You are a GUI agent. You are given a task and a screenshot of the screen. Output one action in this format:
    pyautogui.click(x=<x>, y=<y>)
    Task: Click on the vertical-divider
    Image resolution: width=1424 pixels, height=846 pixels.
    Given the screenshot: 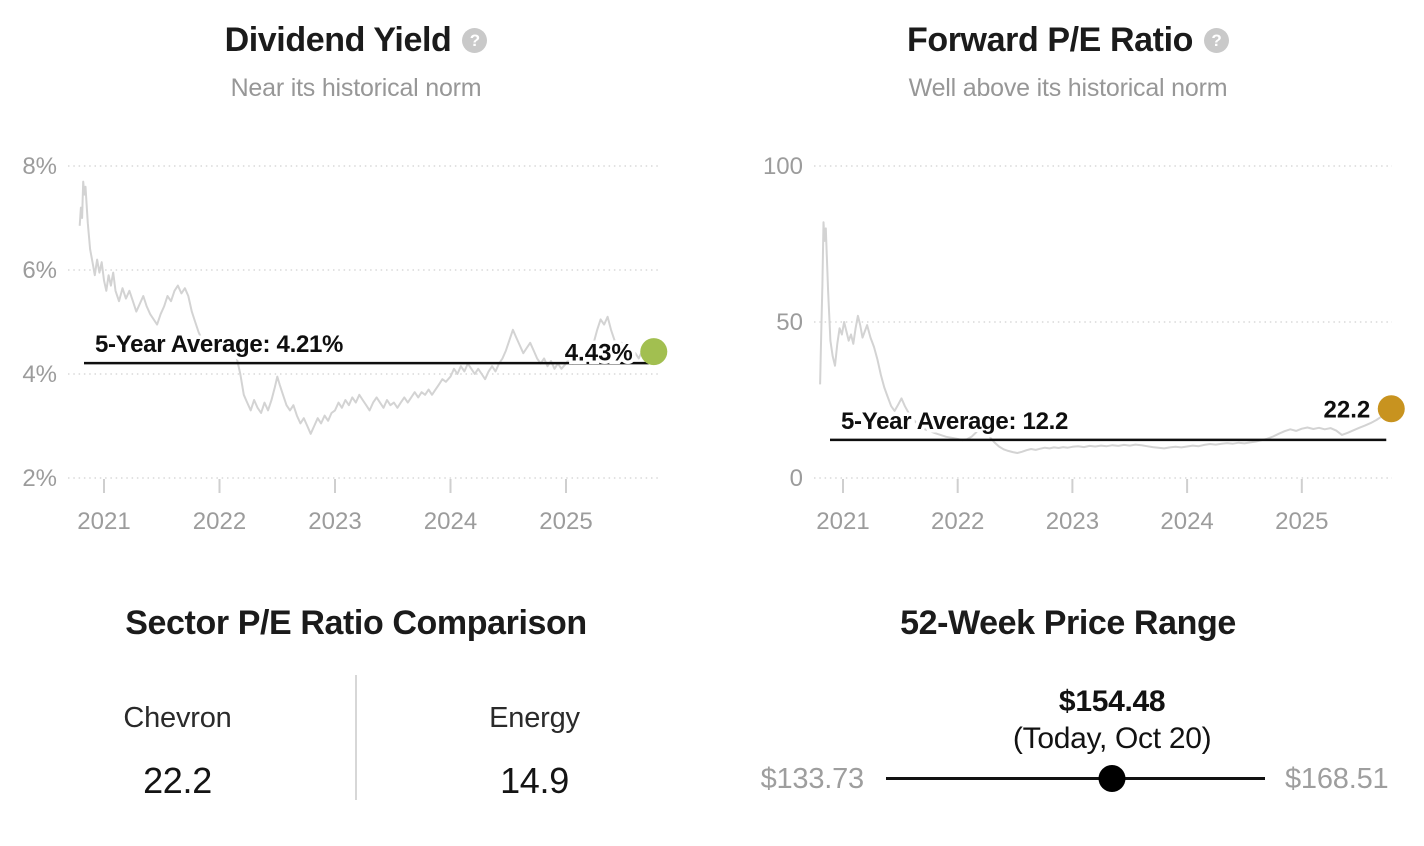 What is the action you would take?
    pyautogui.click(x=356, y=737)
    